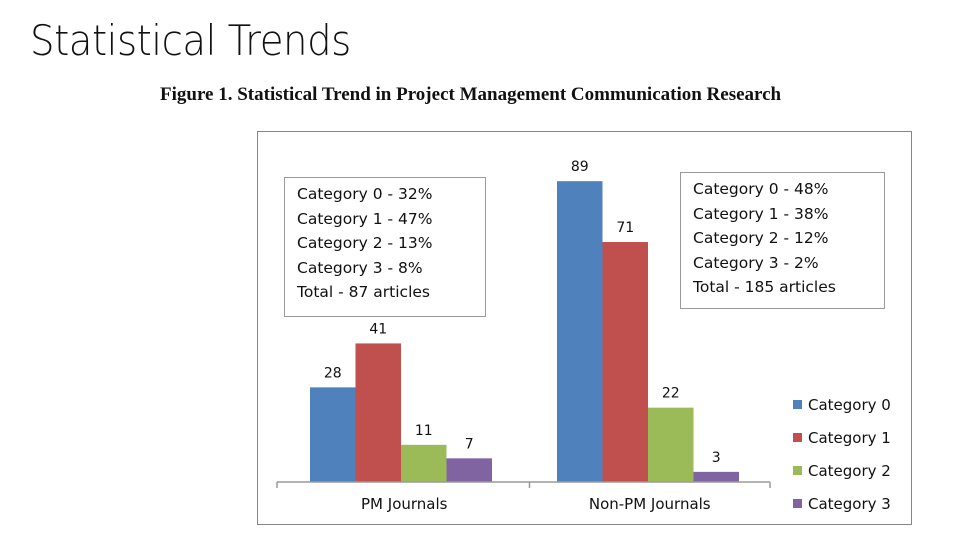 The height and width of the screenshot is (540, 960). Describe the element at coordinates (424, 431) in the screenshot. I see `data-label-pm-journals-category-2: 11` at that location.